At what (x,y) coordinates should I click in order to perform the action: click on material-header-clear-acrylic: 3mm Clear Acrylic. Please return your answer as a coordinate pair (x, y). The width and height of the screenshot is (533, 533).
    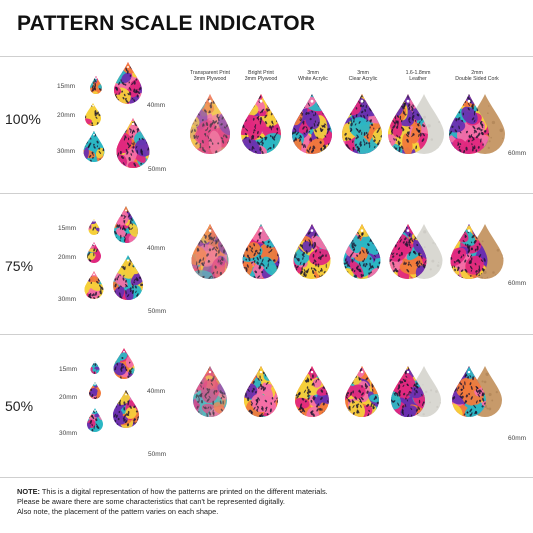
    Looking at the image, I should click on (363, 76).